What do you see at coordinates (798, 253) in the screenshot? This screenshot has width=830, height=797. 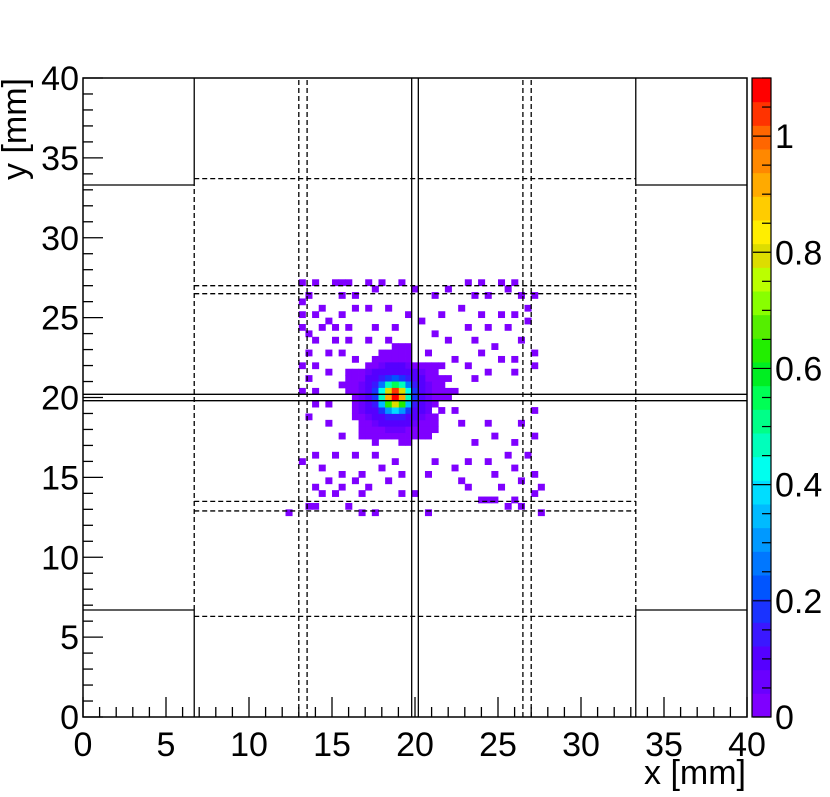 I see `colorbar-tick-label: 0.8` at bounding box center [798, 253].